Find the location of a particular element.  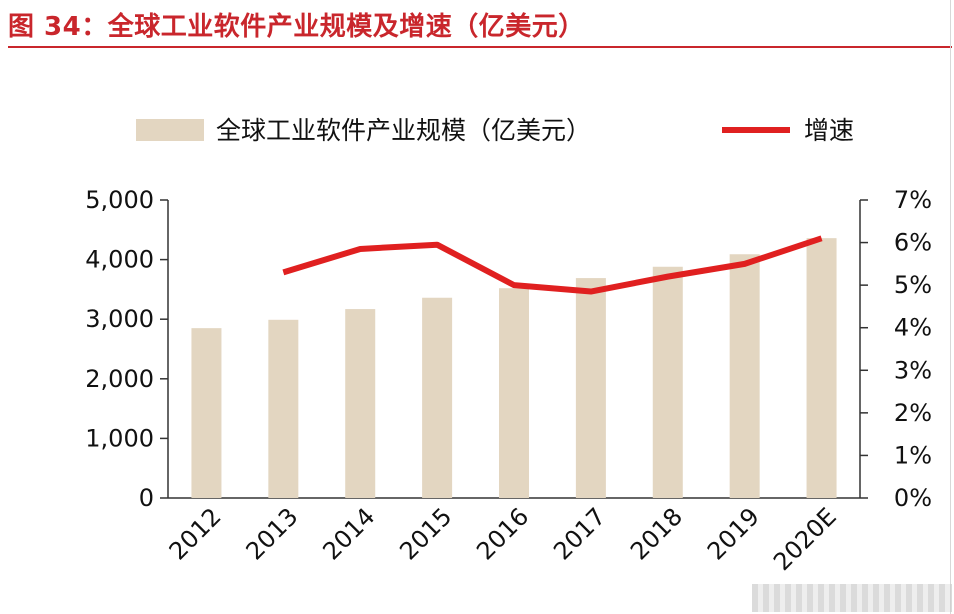

left-tick-label: 4,000 is located at coordinates (119, 260).